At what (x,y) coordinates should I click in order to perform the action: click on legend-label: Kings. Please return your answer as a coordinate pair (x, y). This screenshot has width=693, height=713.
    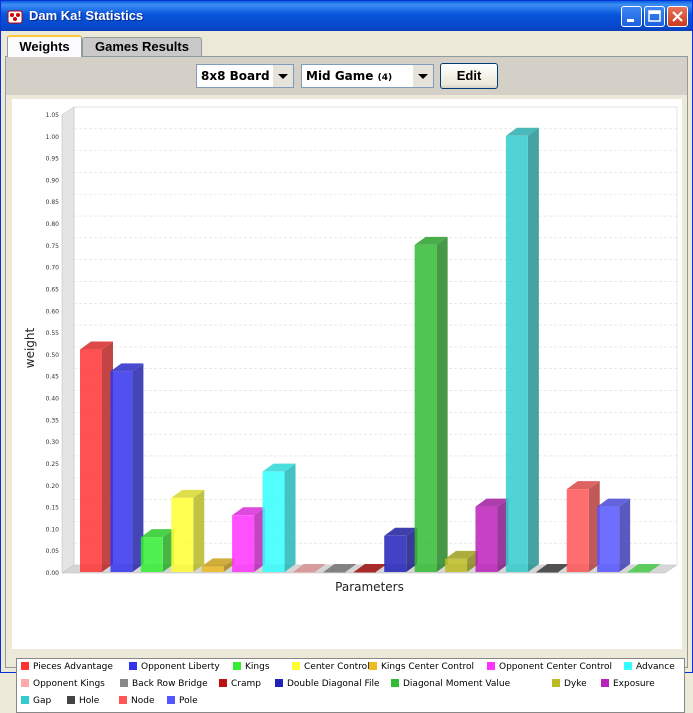
    Looking at the image, I should click on (257, 667).